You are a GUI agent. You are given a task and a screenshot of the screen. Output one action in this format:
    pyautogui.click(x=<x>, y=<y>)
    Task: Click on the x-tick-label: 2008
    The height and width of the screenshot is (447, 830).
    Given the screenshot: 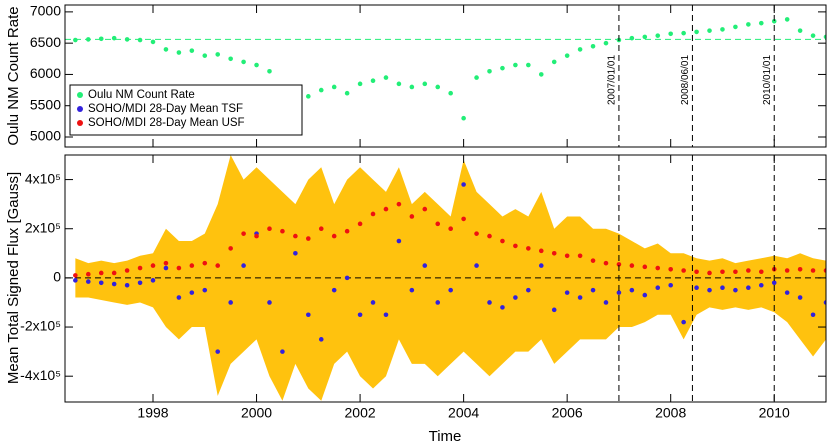 What is the action you would take?
    pyautogui.click(x=670, y=413)
    